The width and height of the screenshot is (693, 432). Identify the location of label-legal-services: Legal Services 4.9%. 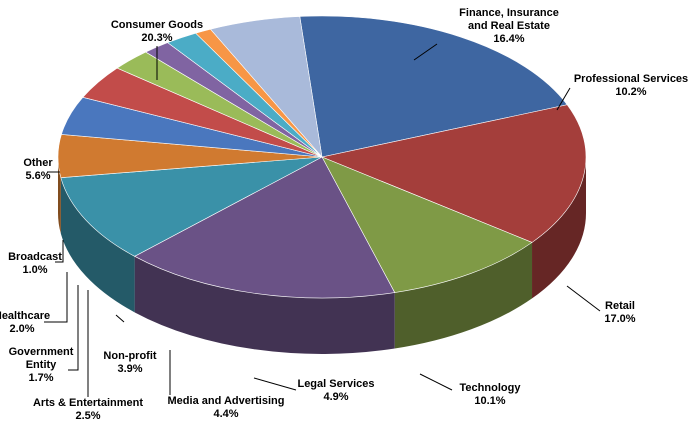
(335, 390).